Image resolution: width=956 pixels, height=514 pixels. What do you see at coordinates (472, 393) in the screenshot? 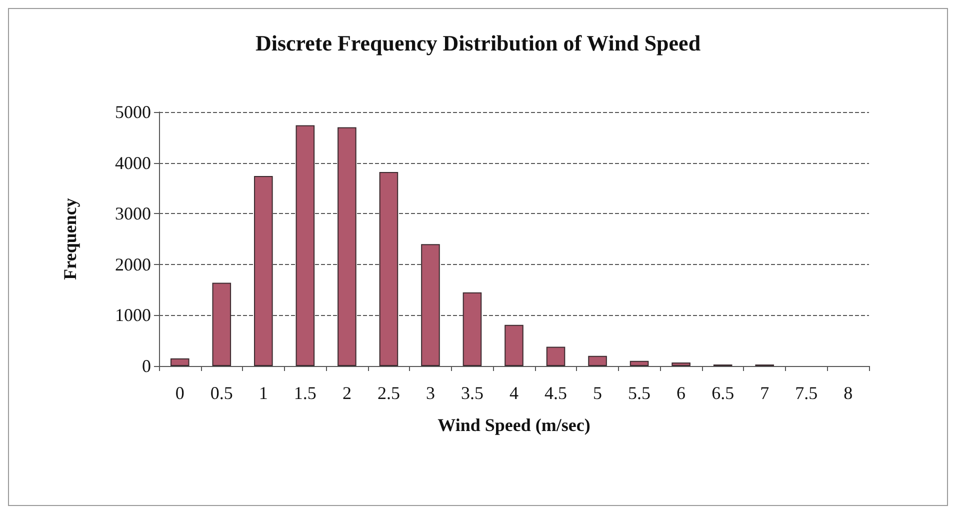
I see `x-tick-label: 3.5` at bounding box center [472, 393].